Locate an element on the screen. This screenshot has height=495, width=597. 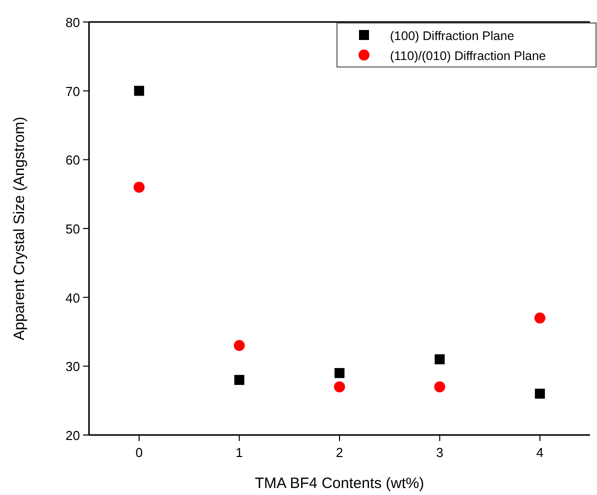
x-tick-label: 3 is located at coordinates (440, 452).